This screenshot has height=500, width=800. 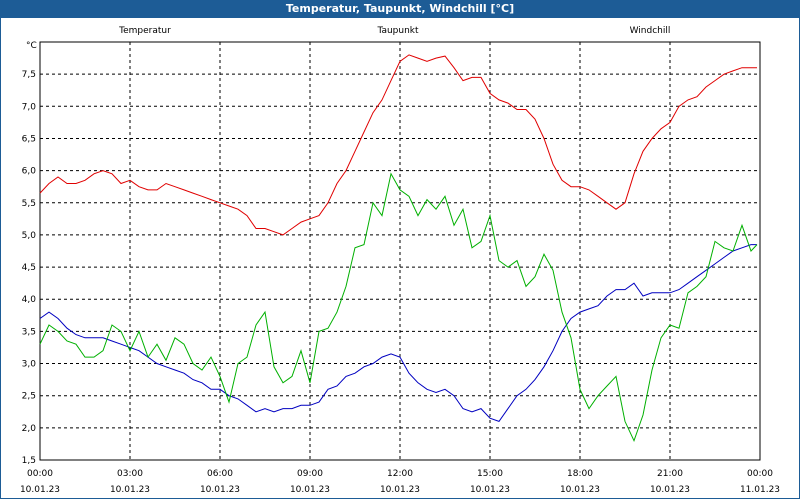 What do you see at coordinates (220, 474) in the screenshot?
I see `x-tick-time: 06:00` at bounding box center [220, 474].